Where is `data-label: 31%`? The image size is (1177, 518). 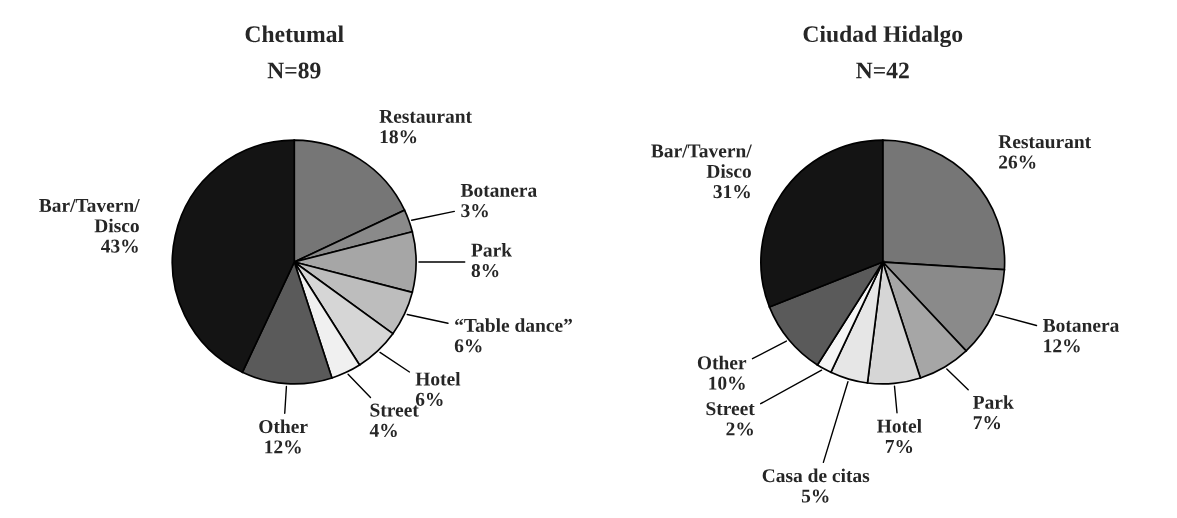
data-label: 31% is located at coordinates (731, 192).